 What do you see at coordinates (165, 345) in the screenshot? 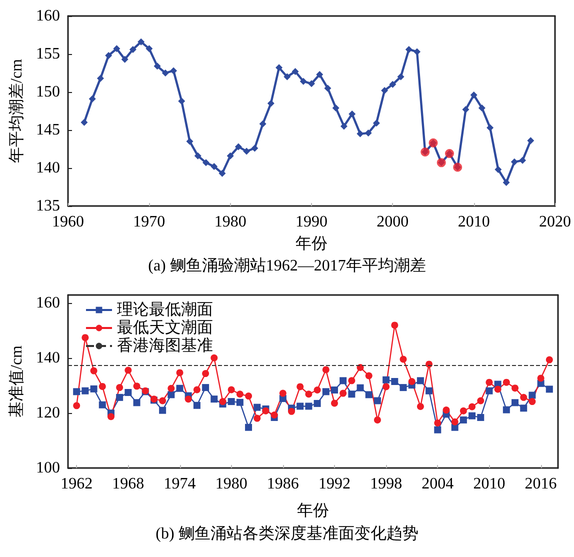
I see `legend-label: 香港海图基准` at bounding box center [165, 345].